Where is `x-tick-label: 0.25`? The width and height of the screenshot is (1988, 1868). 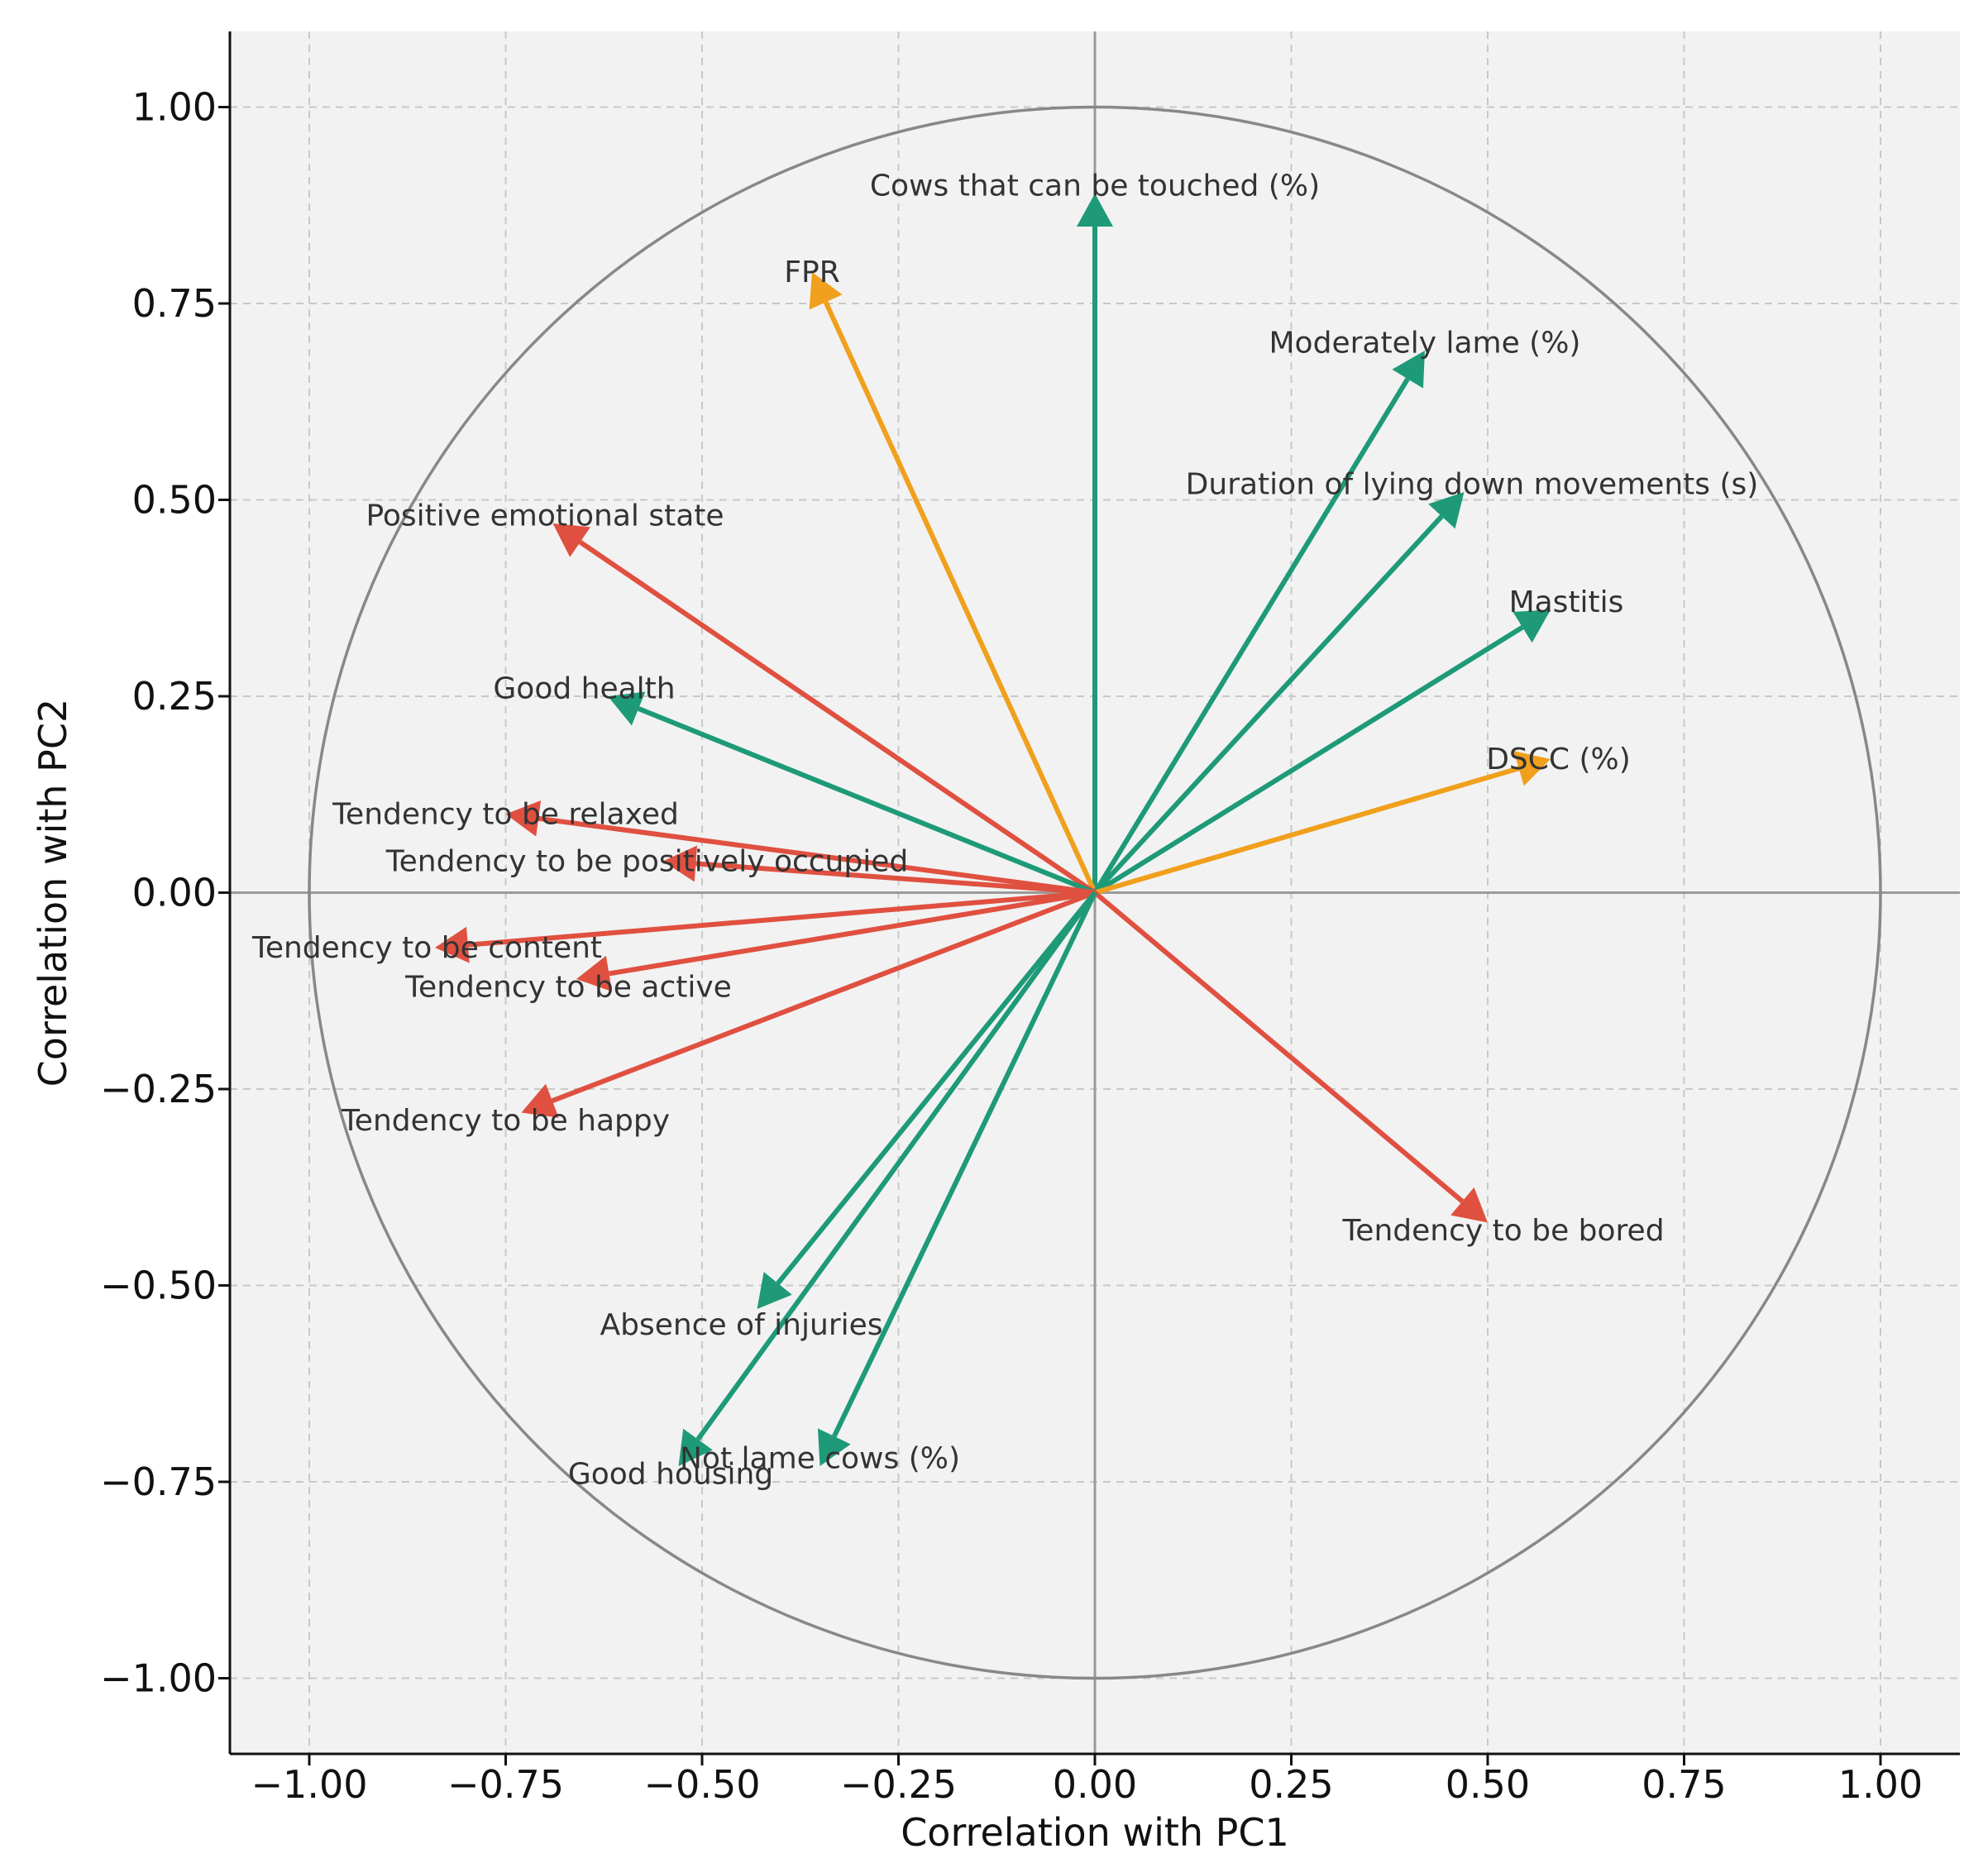 x-tick-label: 0.25 is located at coordinates (1291, 1784).